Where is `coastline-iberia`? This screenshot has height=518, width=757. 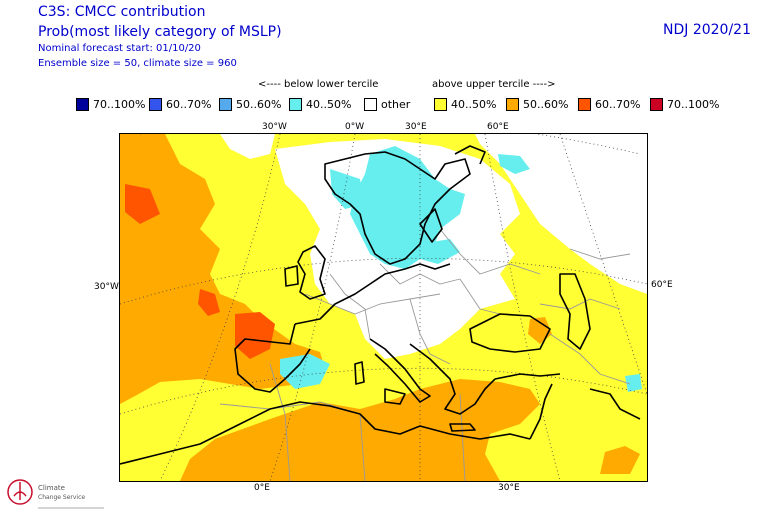 coastline-iberia is located at coordinates (272, 358).